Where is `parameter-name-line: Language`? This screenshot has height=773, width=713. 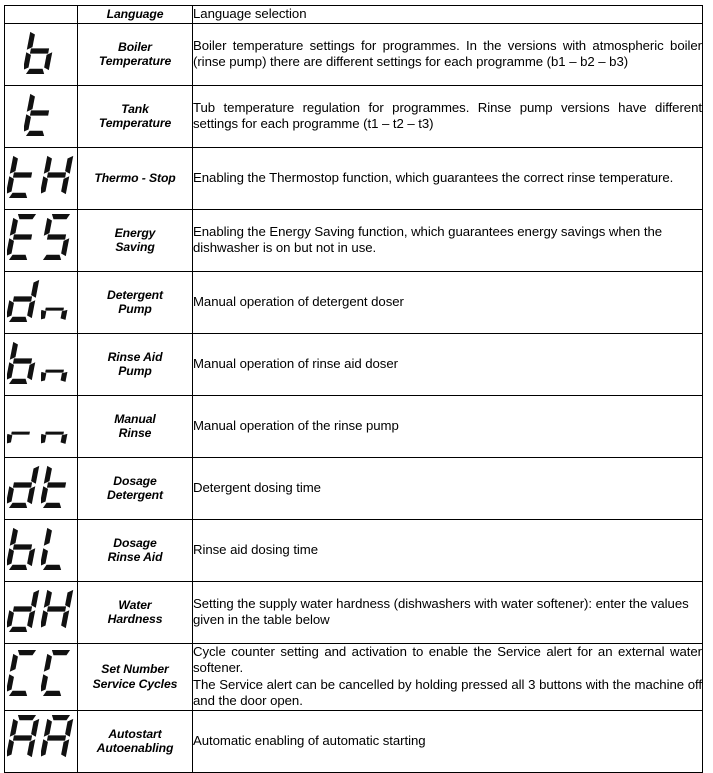 parameter-name-line: Language is located at coordinates (135, 14).